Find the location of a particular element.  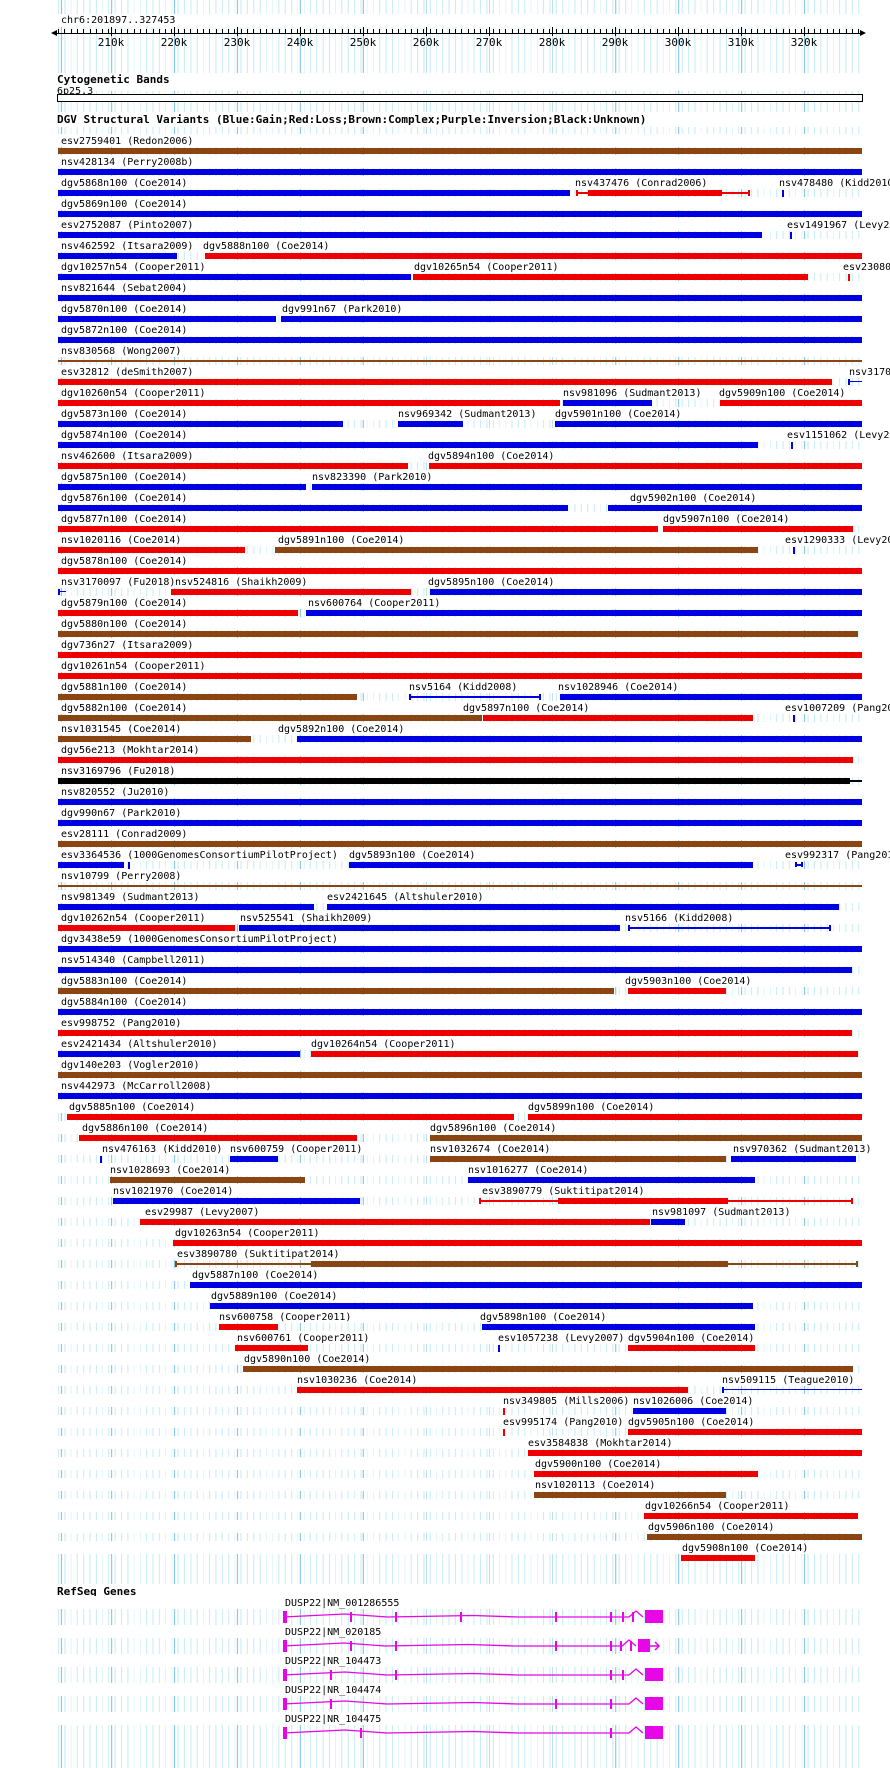

variant-label: nsv981096 (Sudmant2013) is located at coordinates (632, 393).